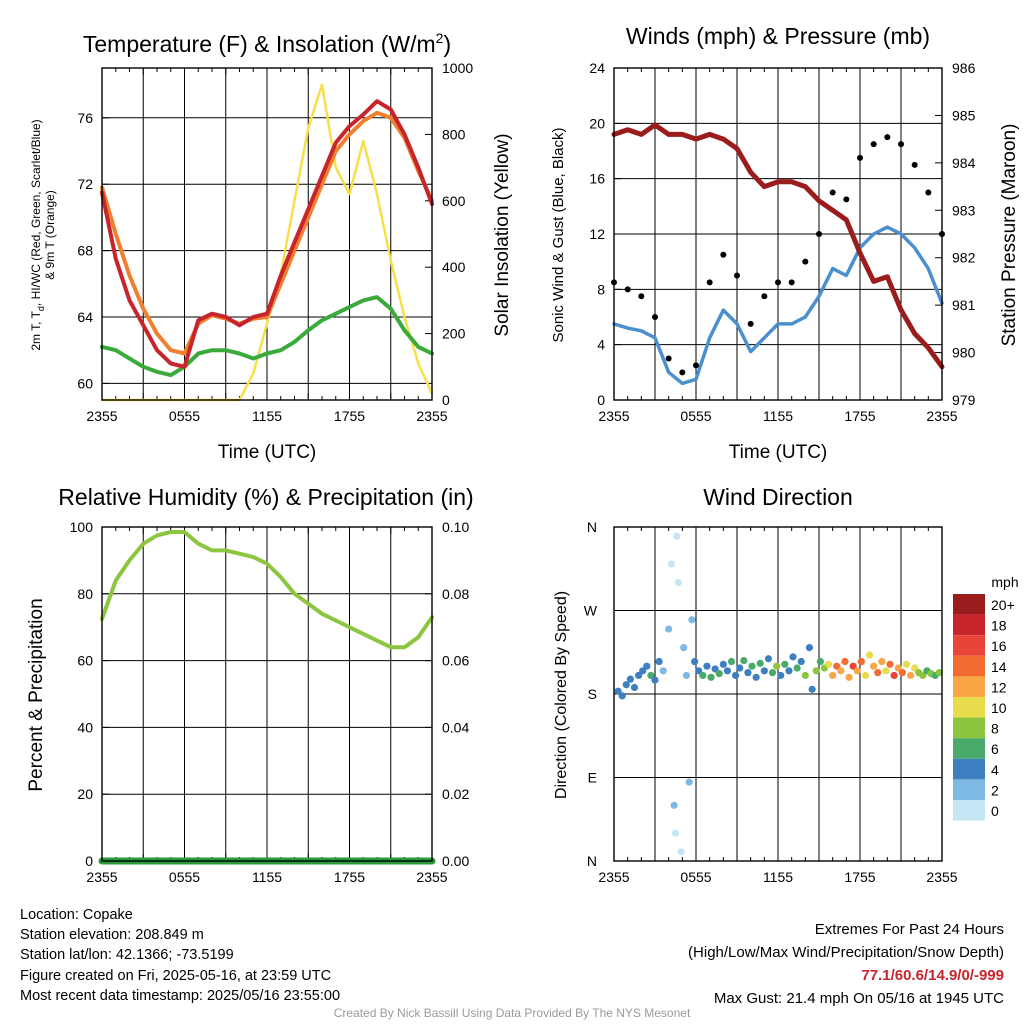 The image size is (1024, 1024). Describe the element at coordinates (932, 975) in the screenshot. I see `extremes-values: 77.1/60.6/14.9/0/-999` at that location.